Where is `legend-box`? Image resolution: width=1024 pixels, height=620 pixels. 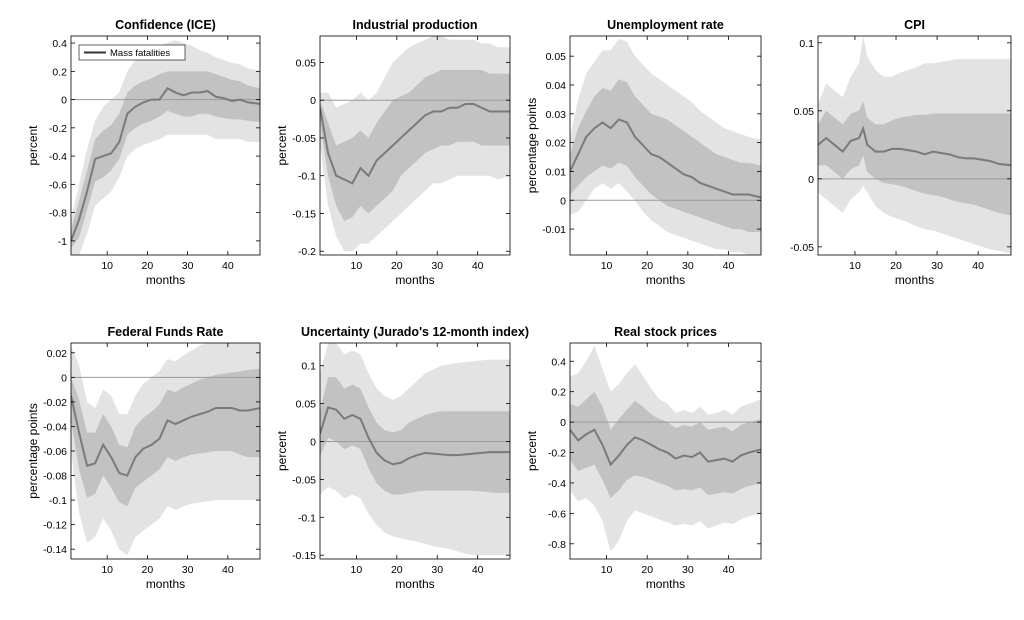
legend-box is located at coordinates (132, 52).